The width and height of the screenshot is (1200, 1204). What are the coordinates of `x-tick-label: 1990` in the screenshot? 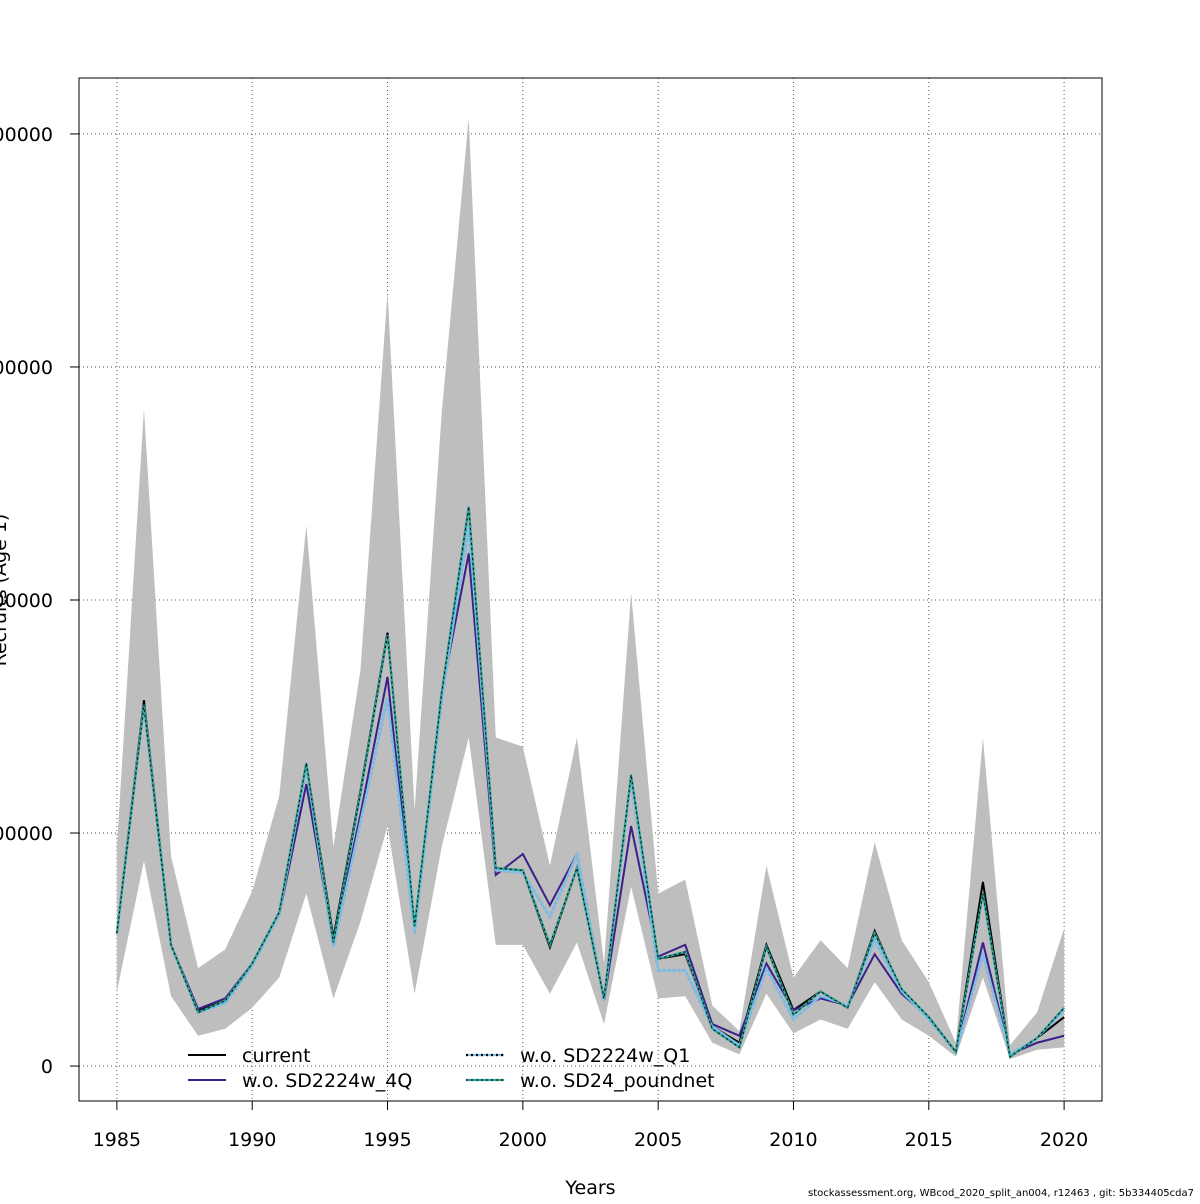 It's located at (252, 1140).